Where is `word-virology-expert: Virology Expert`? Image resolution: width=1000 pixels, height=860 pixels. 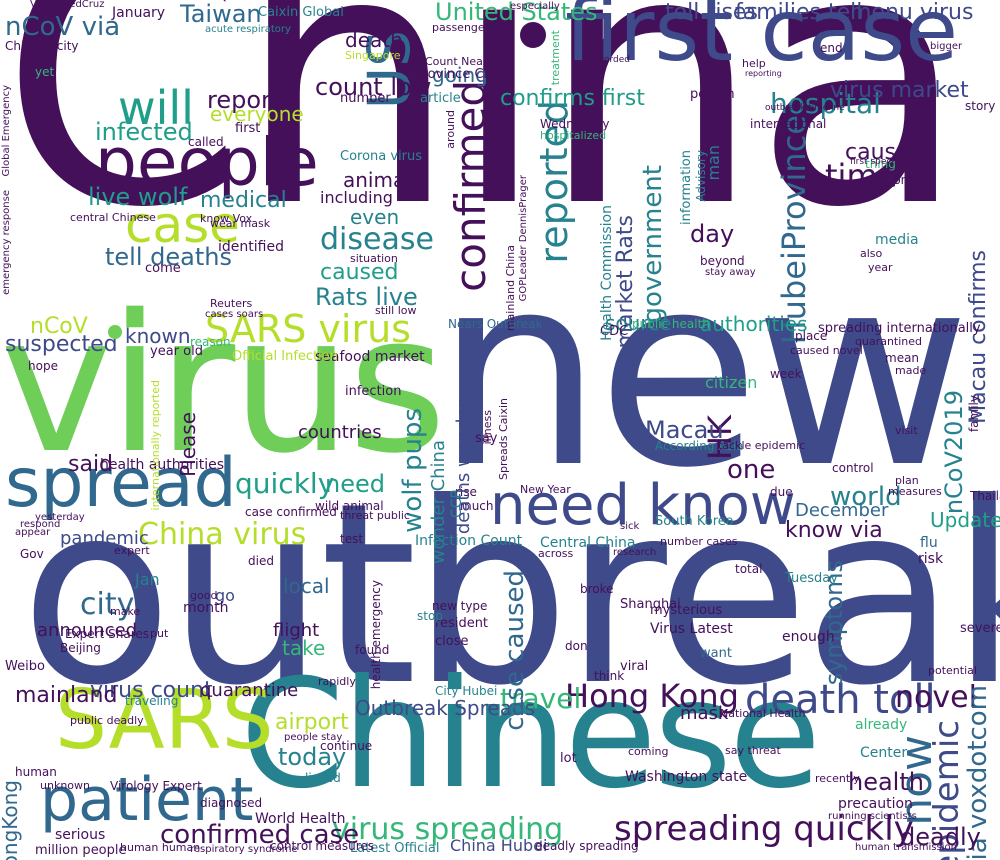
word-virology-expert: Virology Expert is located at coordinates (156, 786).